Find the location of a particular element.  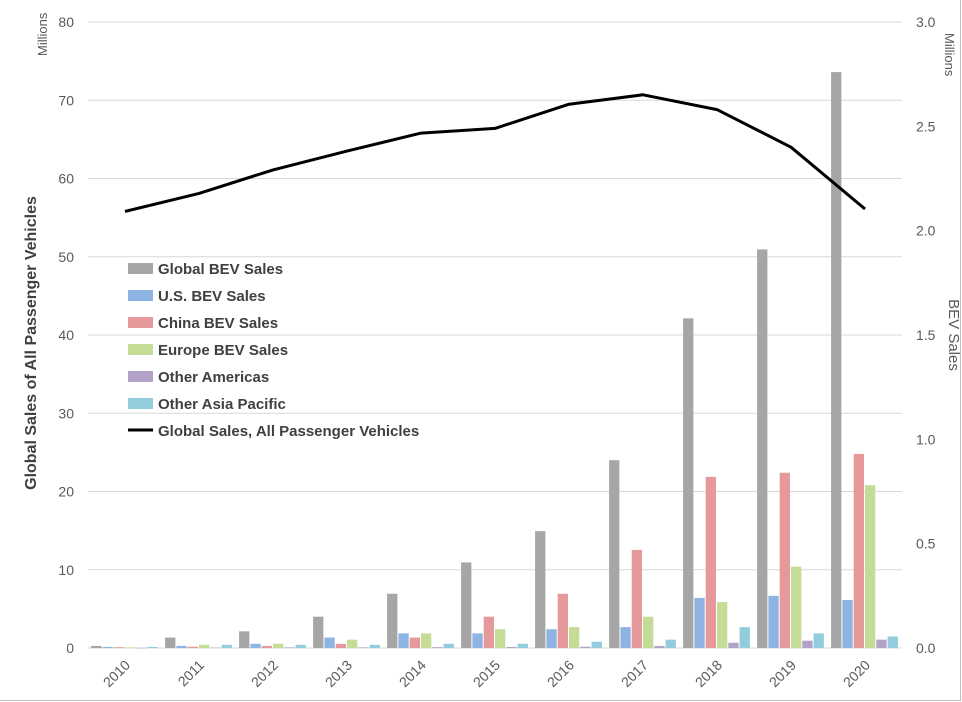

line-global-sales is located at coordinates (495, 153).